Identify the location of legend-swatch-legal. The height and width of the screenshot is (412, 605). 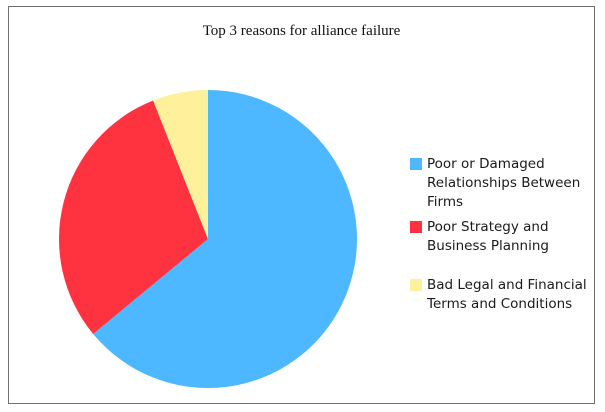
(416, 285).